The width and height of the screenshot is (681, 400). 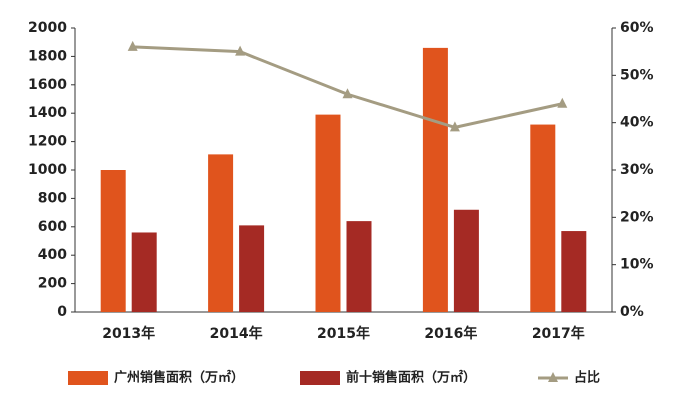 I want to click on y-tick-label: 1800, so click(x=47, y=56).